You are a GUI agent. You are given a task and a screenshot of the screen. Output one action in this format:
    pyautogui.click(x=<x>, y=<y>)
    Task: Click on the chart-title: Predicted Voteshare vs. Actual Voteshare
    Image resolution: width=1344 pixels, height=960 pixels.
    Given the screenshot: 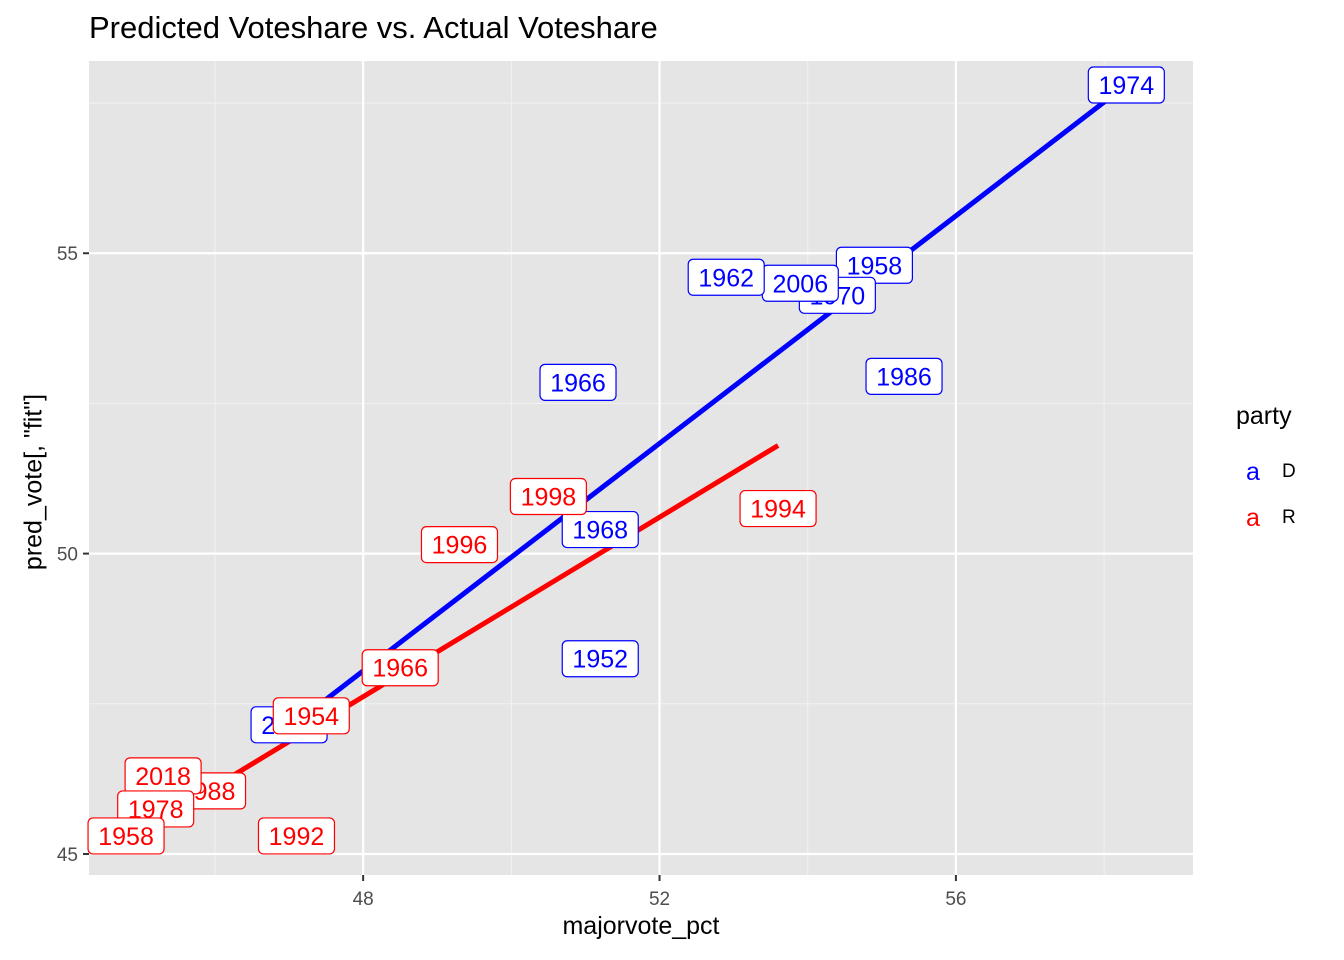 What is the action you would take?
    pyautogui.click(x=373, y=27)
    